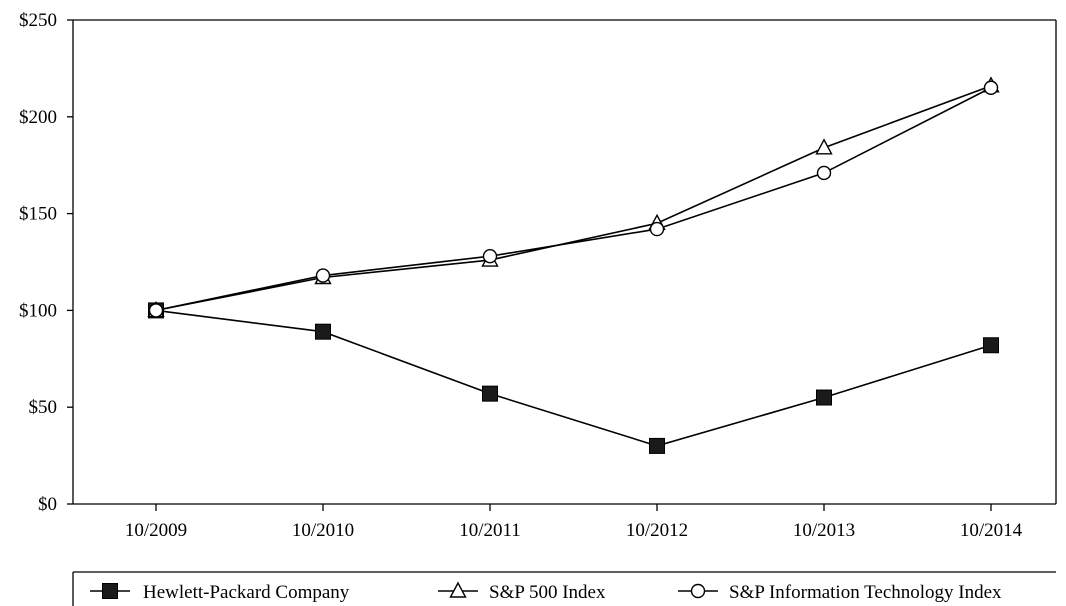 The width and height of the screenshot is (1066, 606). Describe the element at coordinates (490, 530) in the screenshot. I see `x-tick-label: 10/2011` at that location.